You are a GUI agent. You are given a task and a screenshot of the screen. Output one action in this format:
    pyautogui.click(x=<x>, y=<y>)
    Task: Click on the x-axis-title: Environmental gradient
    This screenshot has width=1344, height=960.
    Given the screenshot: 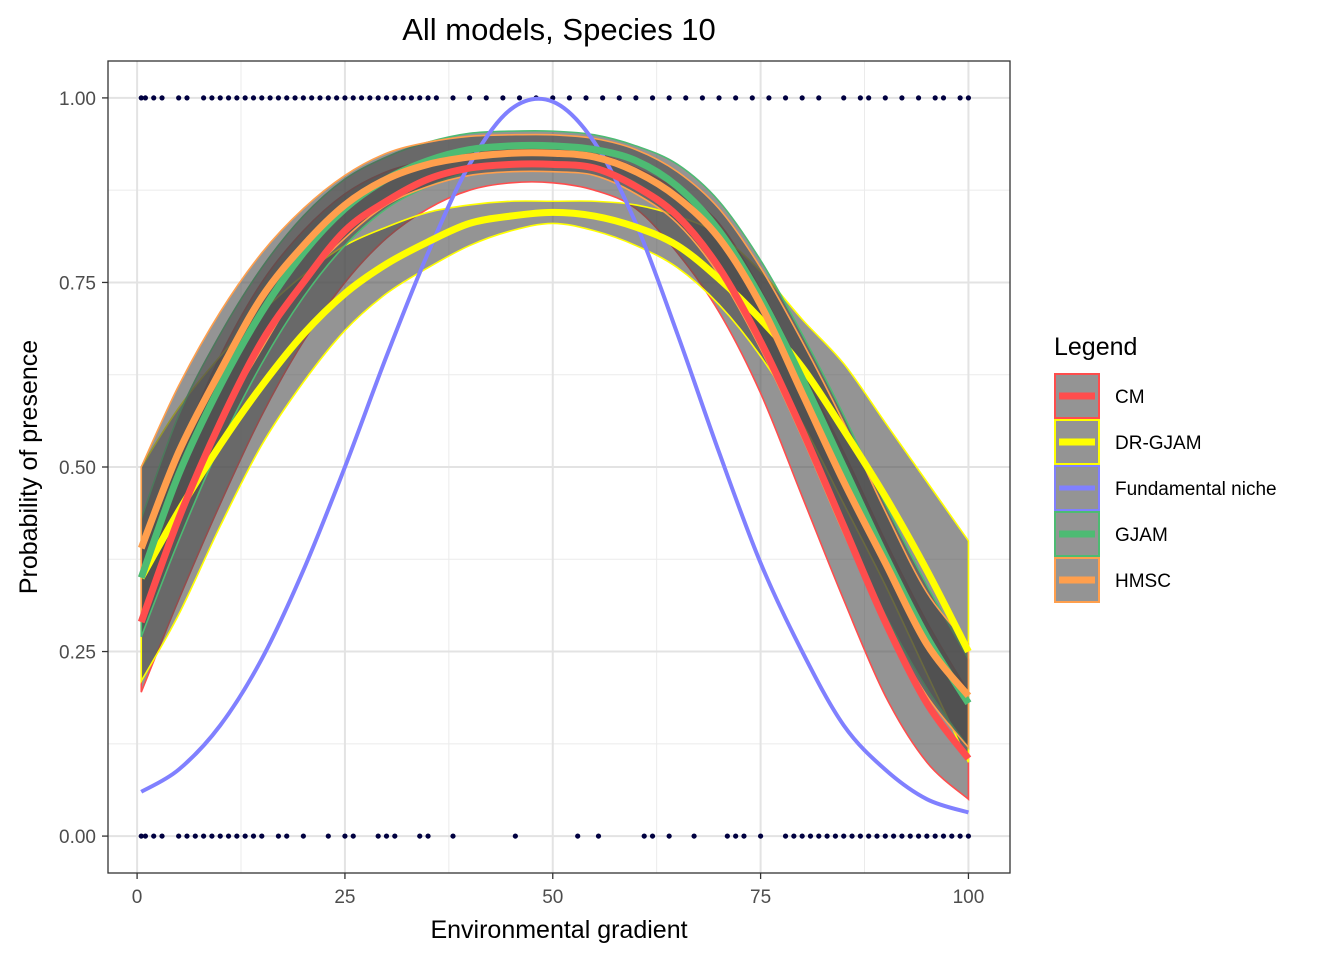 What is the action you would take?
    pyautogui.click(x=558, y=930)
    